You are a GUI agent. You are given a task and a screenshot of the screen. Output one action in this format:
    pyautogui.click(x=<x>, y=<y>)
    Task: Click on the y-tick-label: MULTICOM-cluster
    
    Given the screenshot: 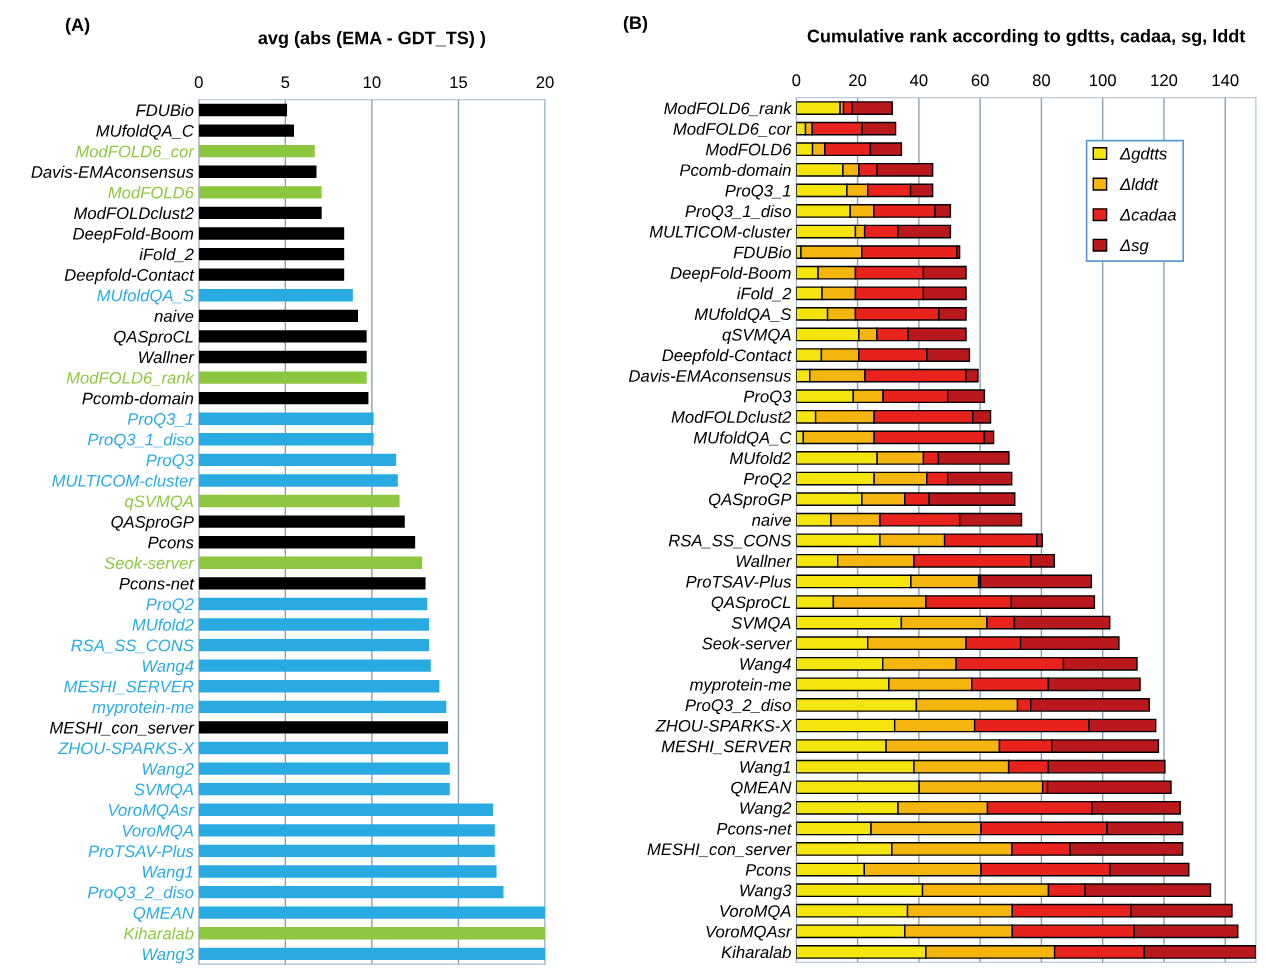 What is the action you would take?
    pyautogui.click(x=123, y=480)
    